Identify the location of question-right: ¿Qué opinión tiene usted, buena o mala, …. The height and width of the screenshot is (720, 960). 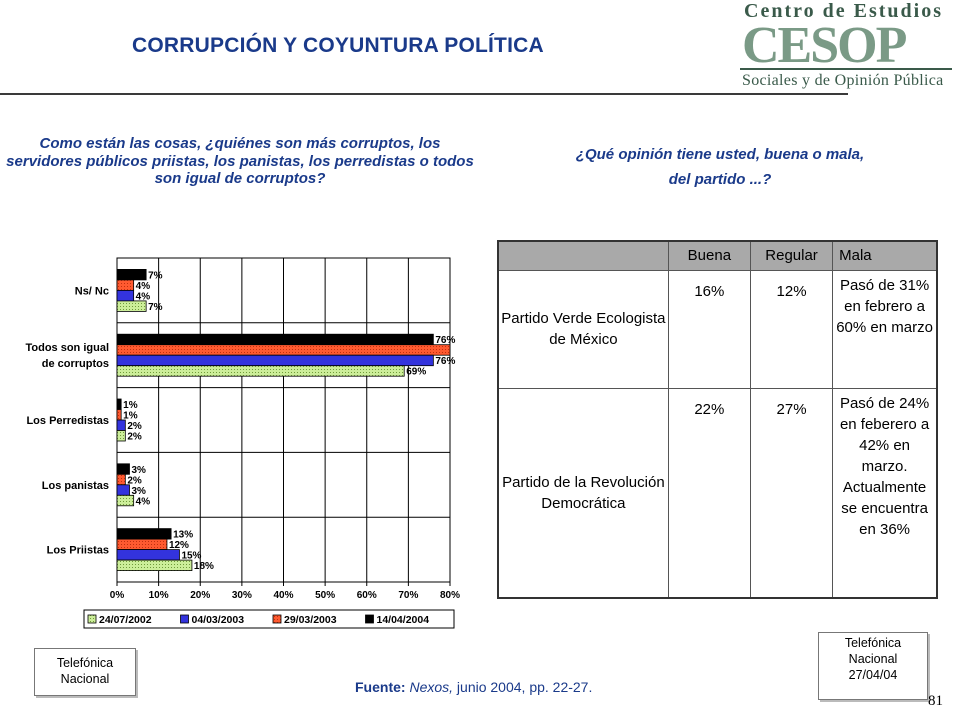
(720, 167).